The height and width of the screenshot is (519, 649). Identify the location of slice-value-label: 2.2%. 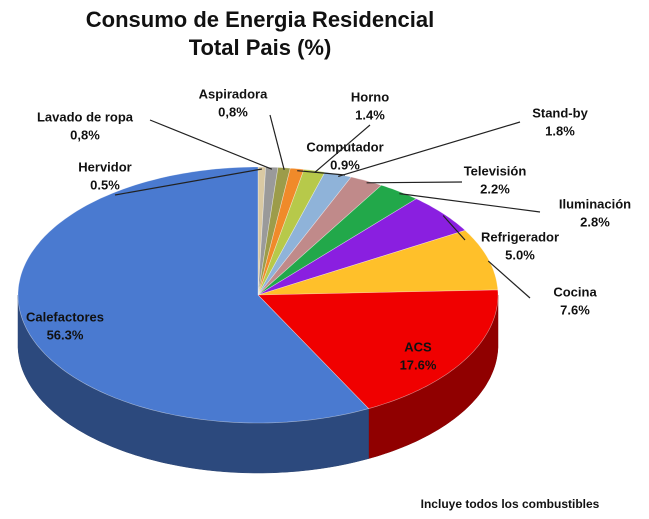
(495, 188).